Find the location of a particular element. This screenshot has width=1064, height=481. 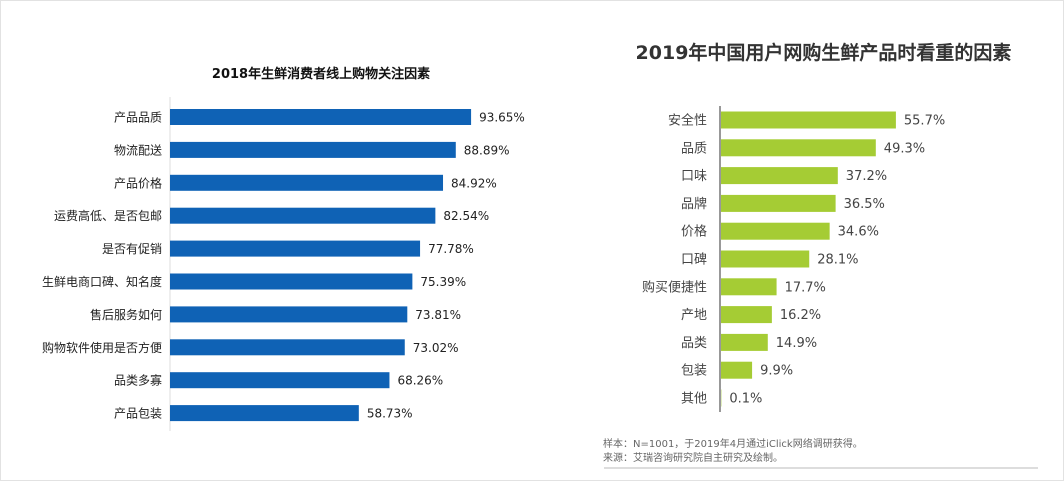

category-label: 包装 is located at coordinates (694, 371).